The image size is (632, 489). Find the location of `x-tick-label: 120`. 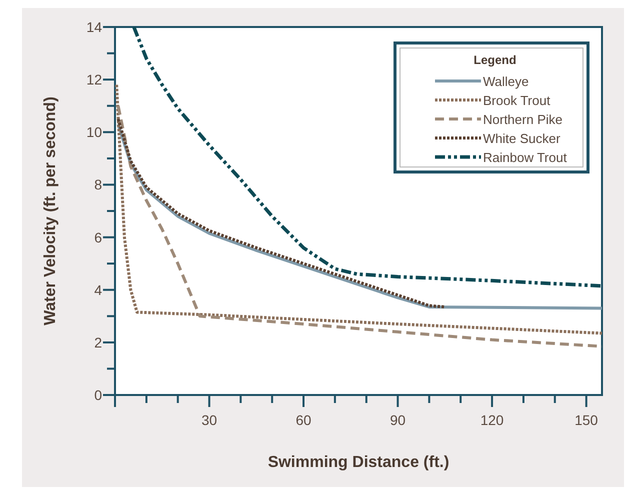

x-tick-label: 120 is located at coordinates (492, 420).